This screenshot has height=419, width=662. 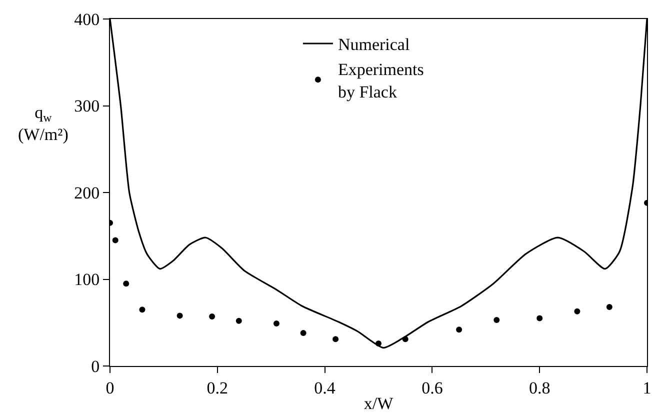 I want to click on x-tick-label: 0.8, so click(x=539, y=388).